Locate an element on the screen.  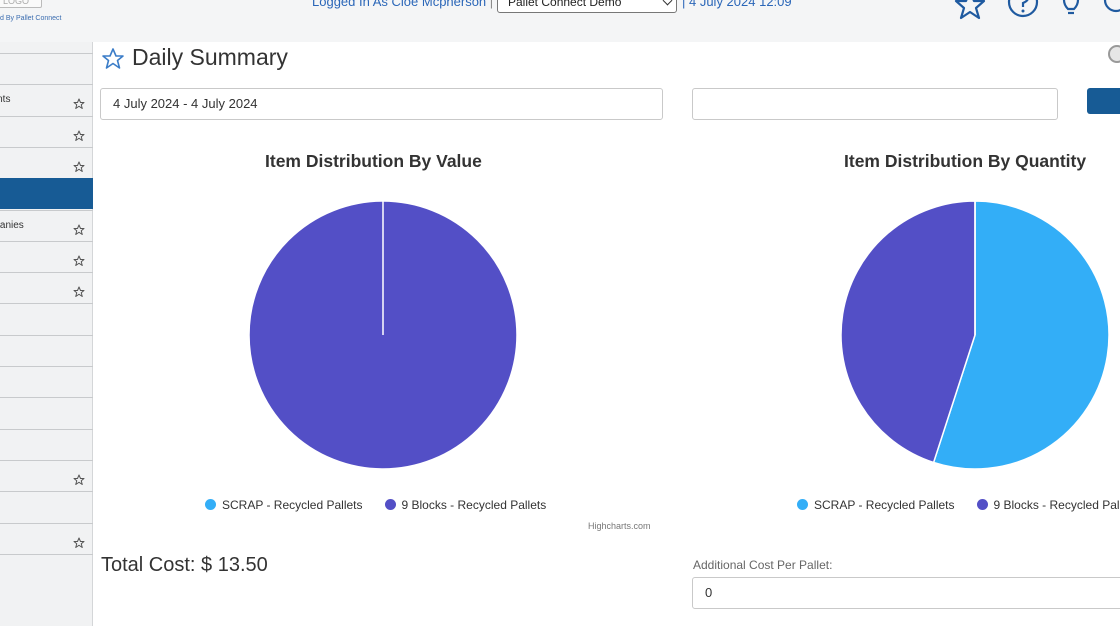
logo: LOGO is located at coordinates (21, 4).